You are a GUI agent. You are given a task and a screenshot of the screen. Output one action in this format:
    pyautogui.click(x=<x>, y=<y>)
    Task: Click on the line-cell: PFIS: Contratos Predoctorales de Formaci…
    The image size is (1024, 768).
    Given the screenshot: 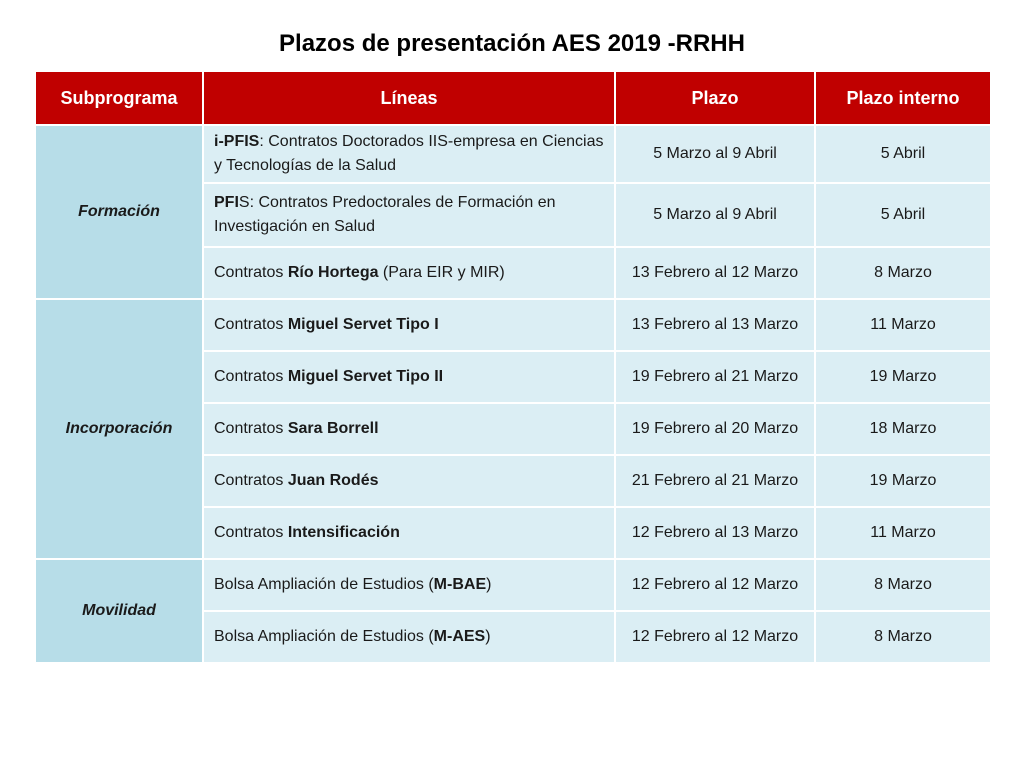 What is the action you would take?
    pyautogui.click(x=409, y=215)
    